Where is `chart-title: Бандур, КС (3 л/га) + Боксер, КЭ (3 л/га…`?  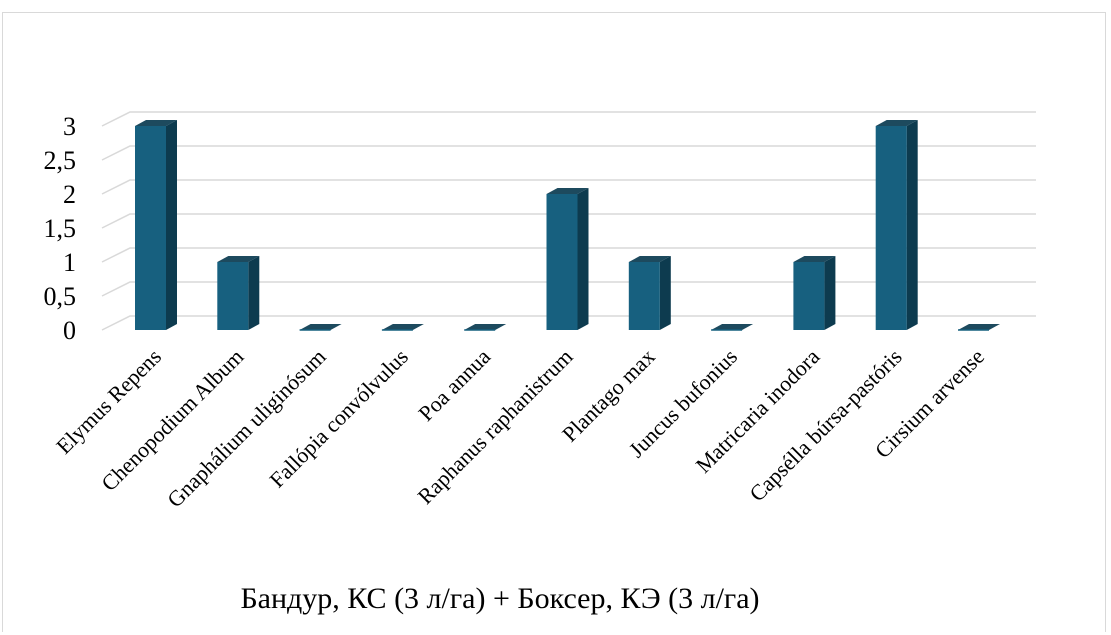 chart-title: Бандур, КС (3 л/га) + Боксер, КЭ (3 л/га… is located at coordinates (500, 598).